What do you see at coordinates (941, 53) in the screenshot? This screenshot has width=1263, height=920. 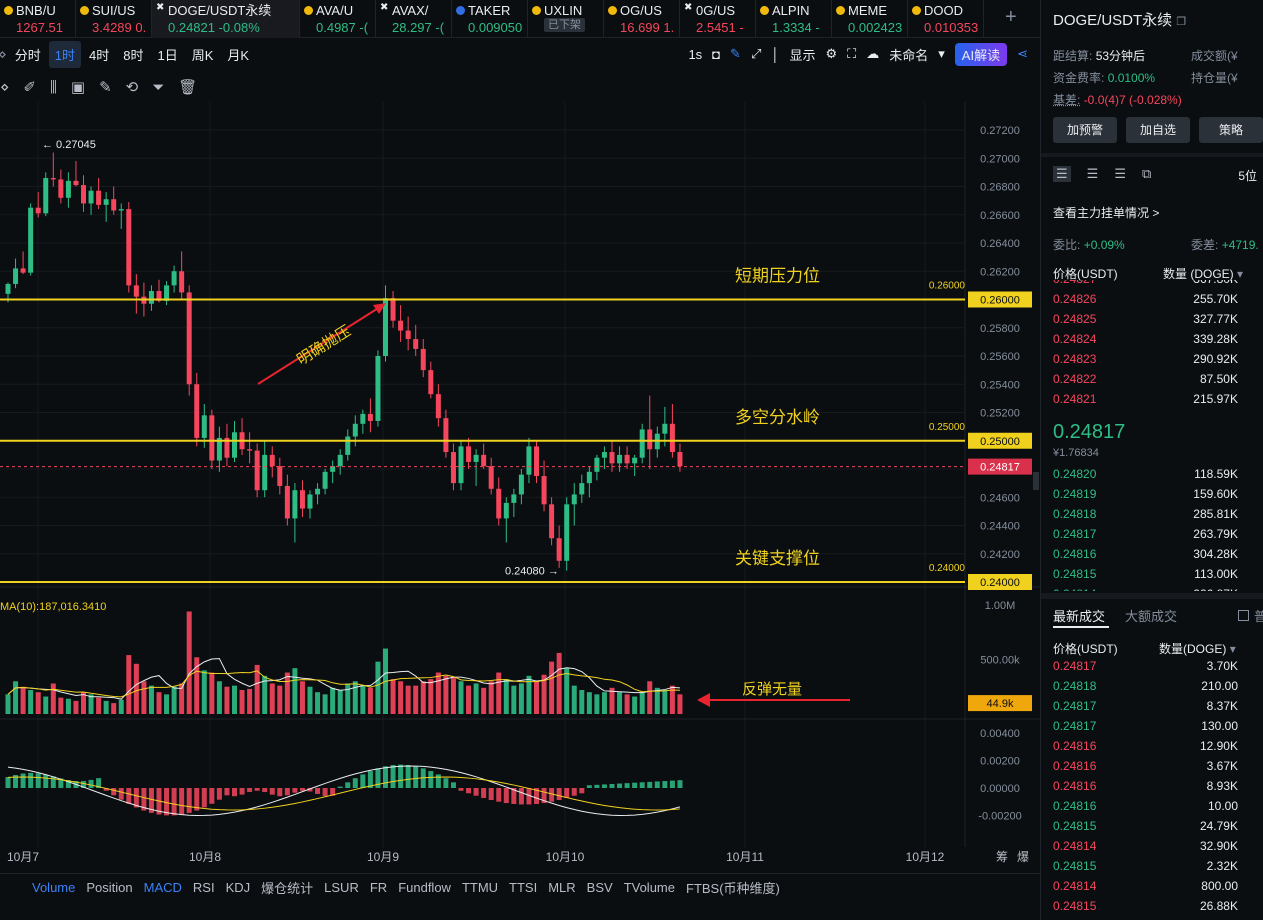 I see `chevron-down-icon: ▾` at bounding box center [941, 53].